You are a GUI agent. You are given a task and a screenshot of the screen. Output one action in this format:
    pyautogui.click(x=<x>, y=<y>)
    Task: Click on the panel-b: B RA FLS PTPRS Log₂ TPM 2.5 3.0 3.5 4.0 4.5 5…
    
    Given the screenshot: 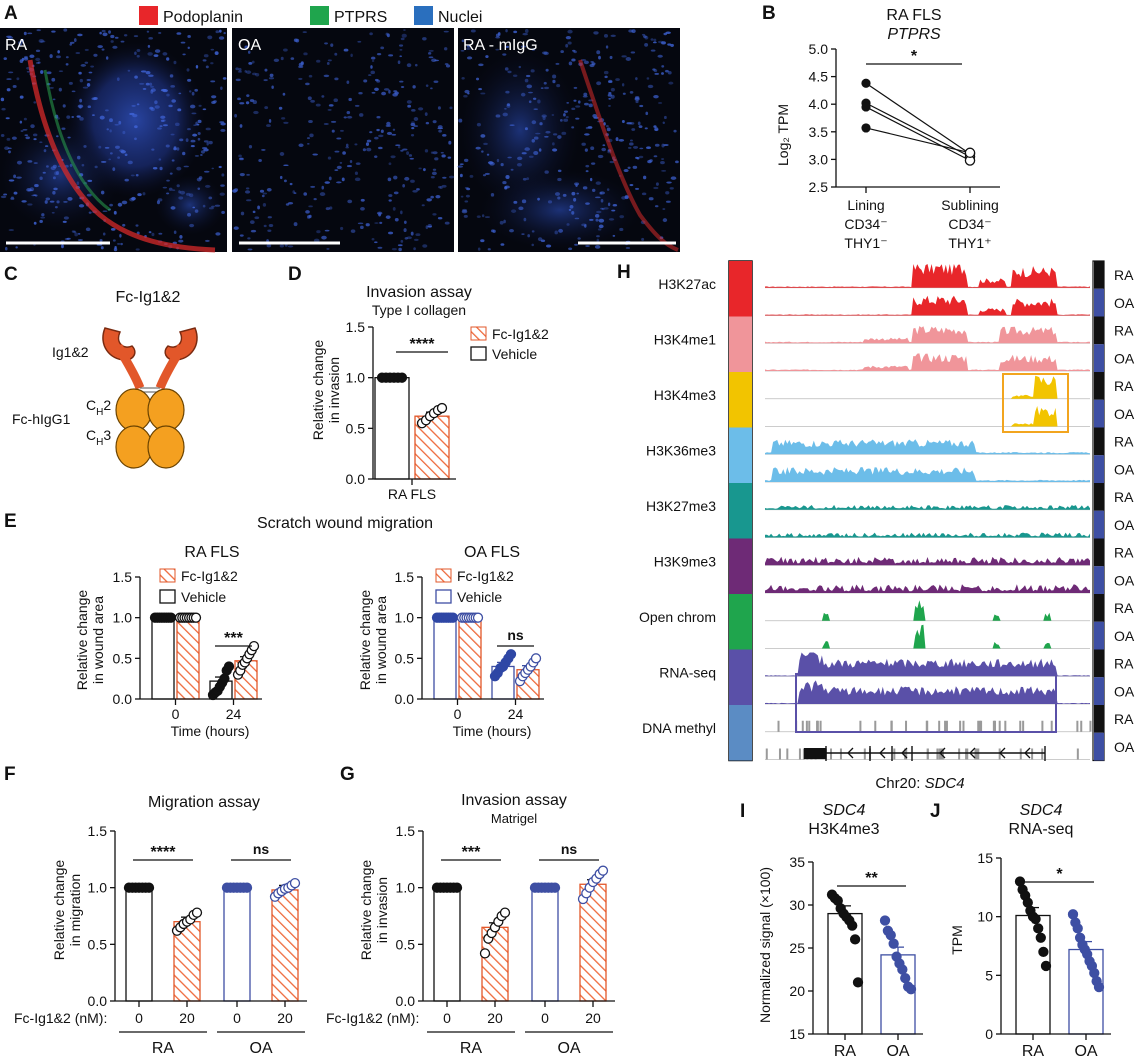 What is the action you would take?
    pyautogui.click(x=881, y=127)
    